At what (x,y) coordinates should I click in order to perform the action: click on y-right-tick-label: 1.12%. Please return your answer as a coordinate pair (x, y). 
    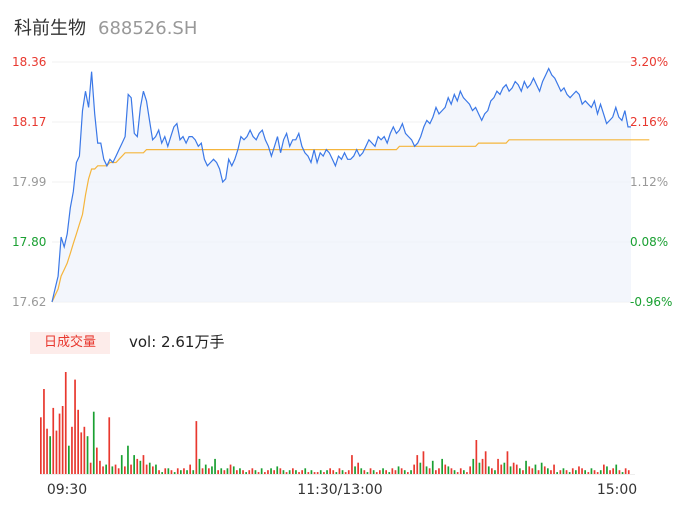
    Looking at the image, I should click on (649, 182).